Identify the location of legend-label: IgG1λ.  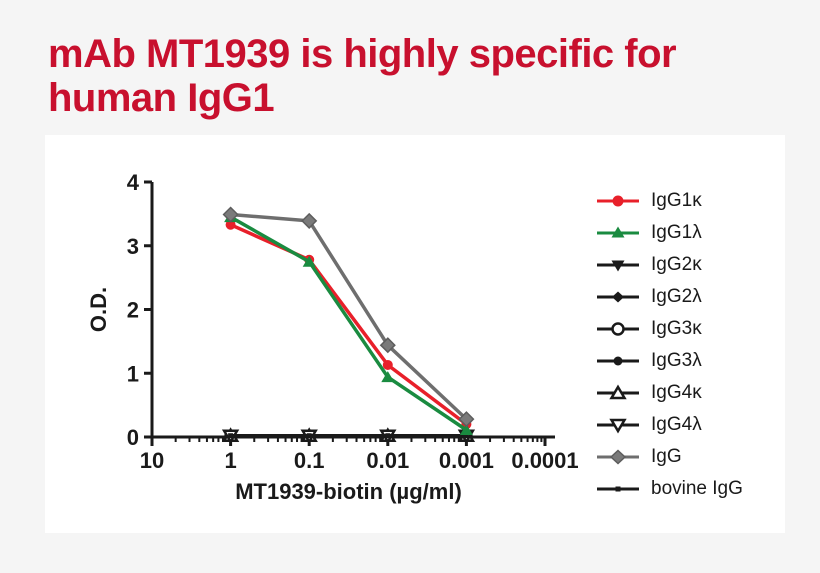
(676, 232).